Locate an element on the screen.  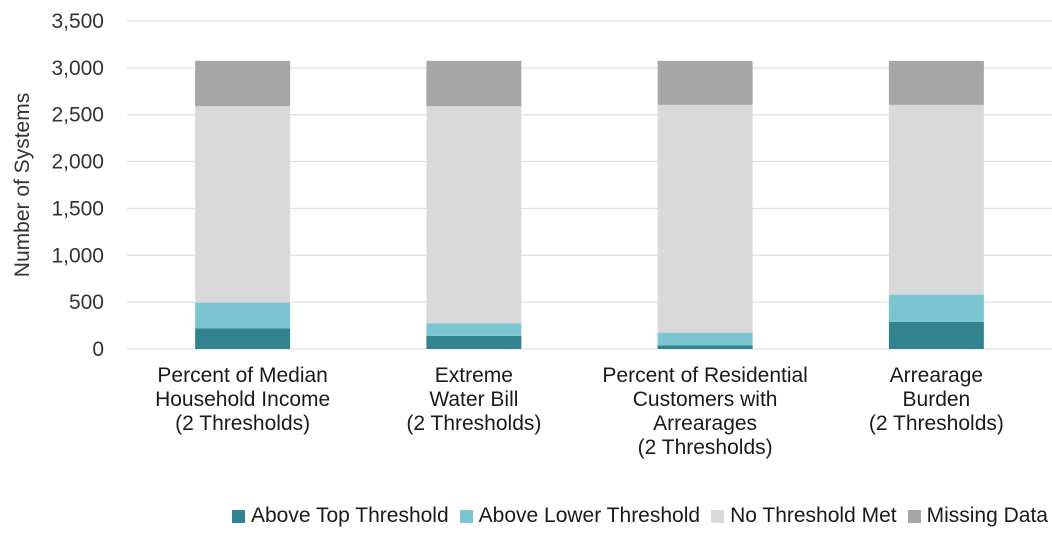
legend-item: Above Lower Threshold is located at coordinates (580, 516).